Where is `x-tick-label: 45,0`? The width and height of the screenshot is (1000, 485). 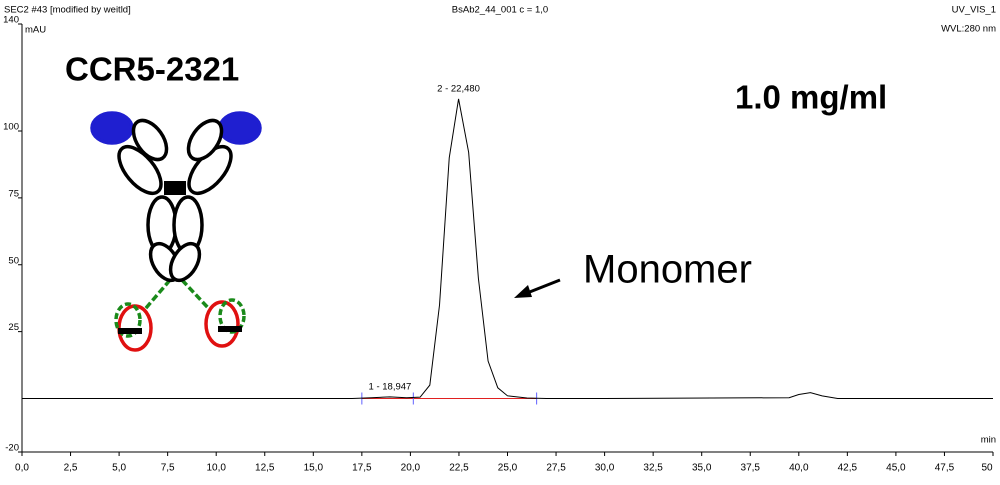
x-tick-label: 45,0 is located at coordinates (896, 468).